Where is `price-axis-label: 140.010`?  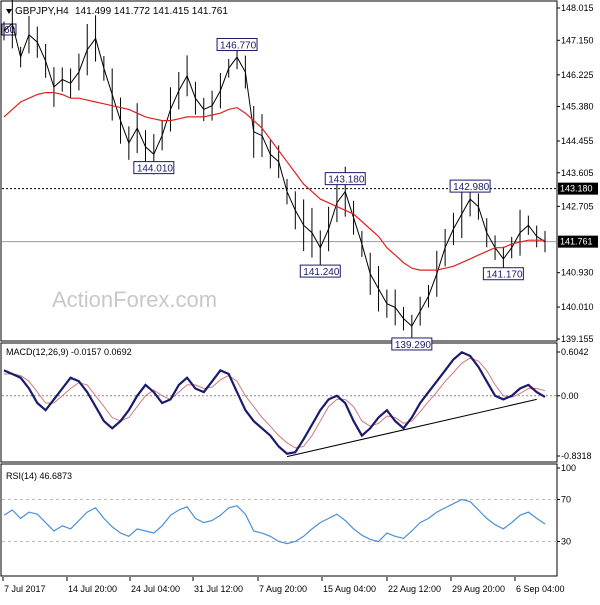 price-axis-label: 140.010 is located at coordinates (577, 307).